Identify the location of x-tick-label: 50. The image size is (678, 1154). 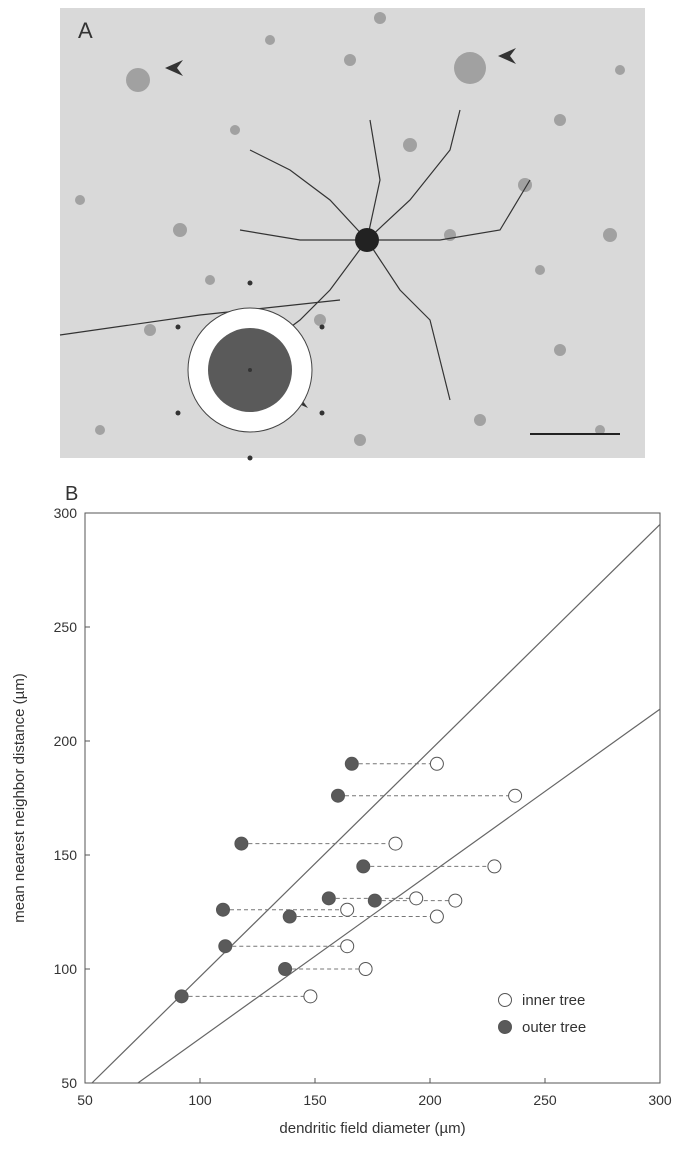
(85, 1100).